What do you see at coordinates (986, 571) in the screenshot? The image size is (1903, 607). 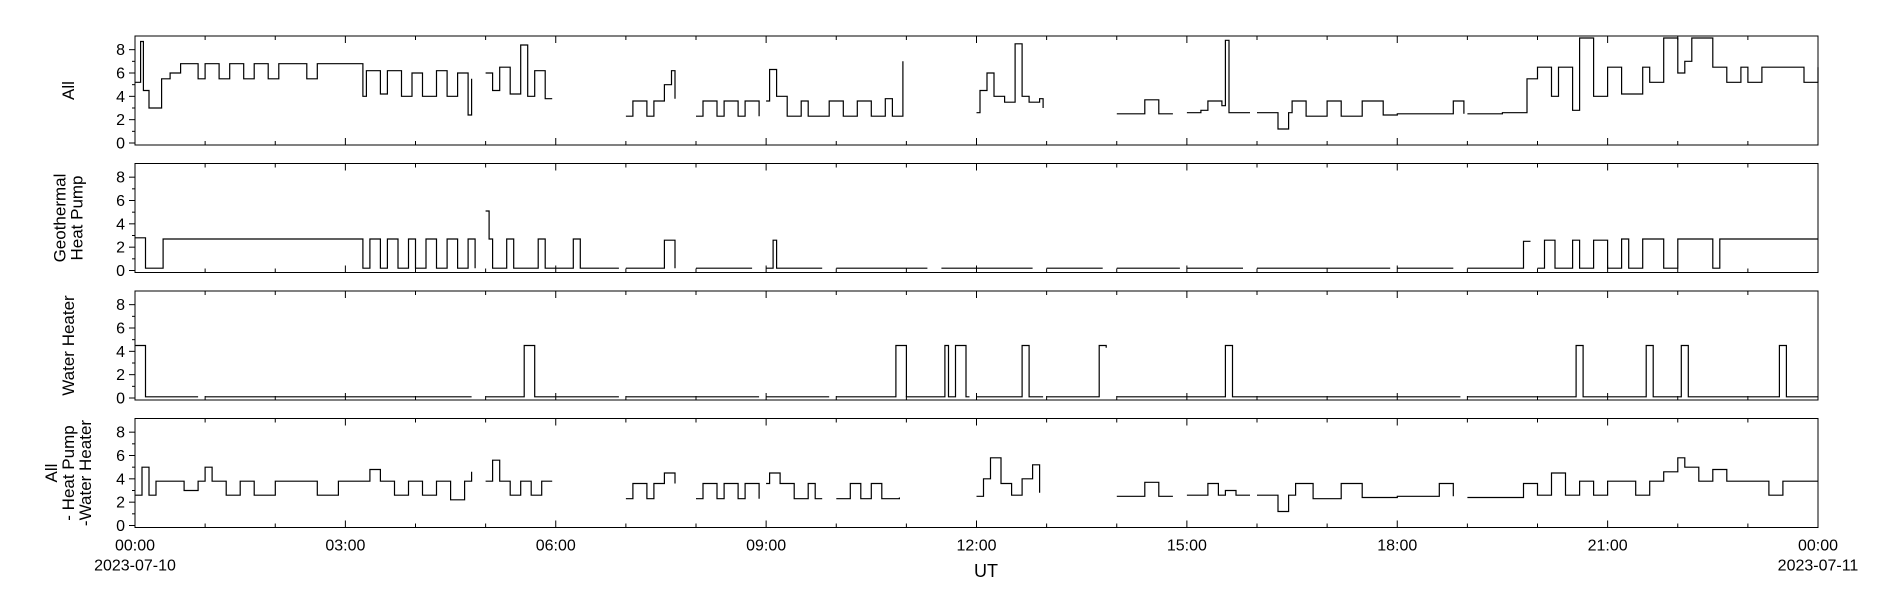 I see `x-axis-title: UT` at bounding box center [986, 571].